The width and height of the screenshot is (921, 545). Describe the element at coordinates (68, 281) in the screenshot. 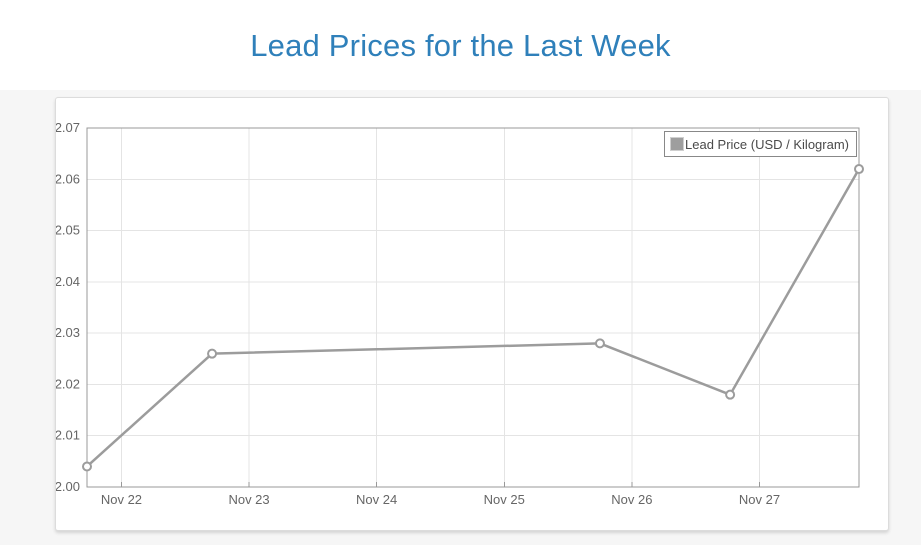

I see `y-tick-label: 2.04` at that location.